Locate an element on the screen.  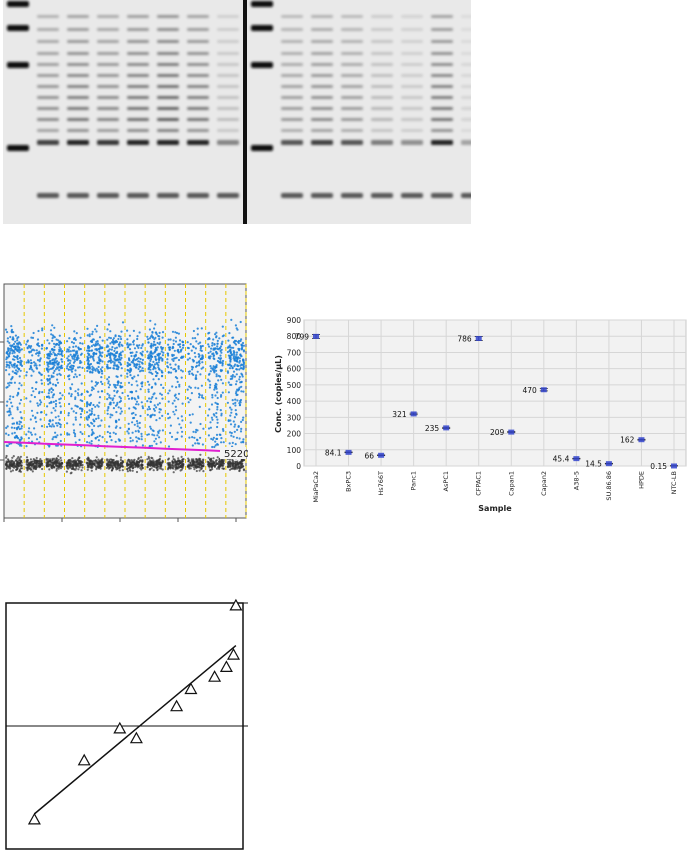
droplet-amplitude-panel: 5220 is located at coordinates (124, 402).